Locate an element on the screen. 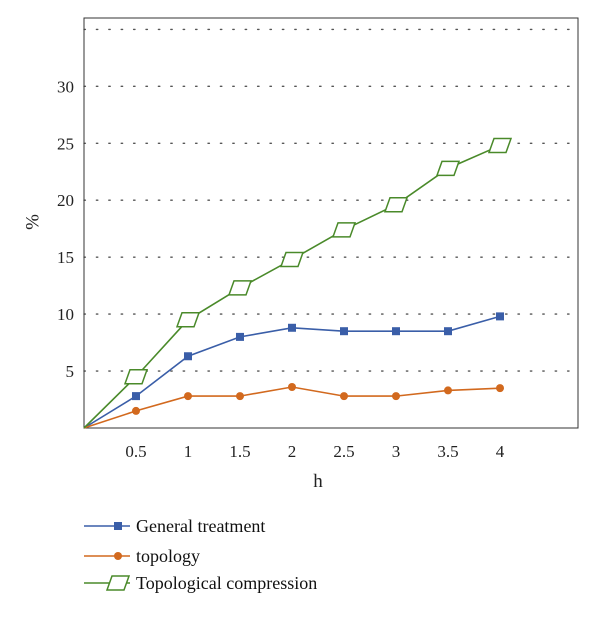  legend-label: General treatment is located at coordinates (200, 526).